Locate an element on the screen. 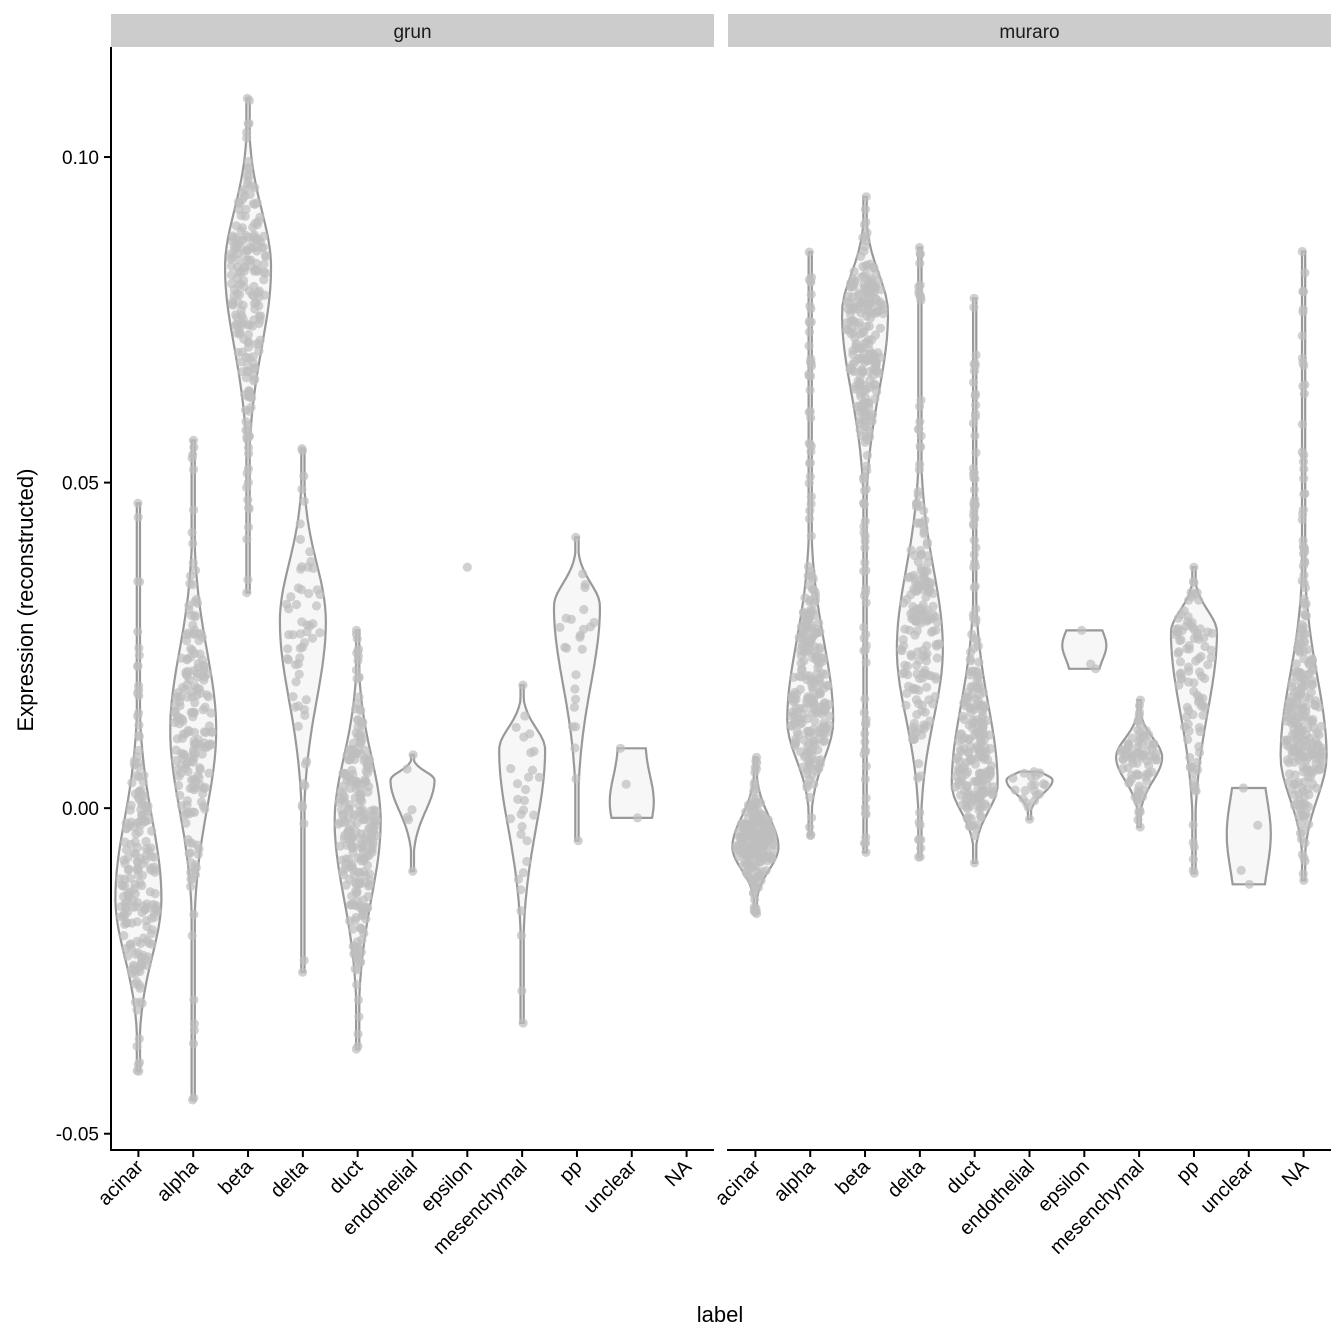  x-tick-label: unclear is located at coordinates (610, 1187).